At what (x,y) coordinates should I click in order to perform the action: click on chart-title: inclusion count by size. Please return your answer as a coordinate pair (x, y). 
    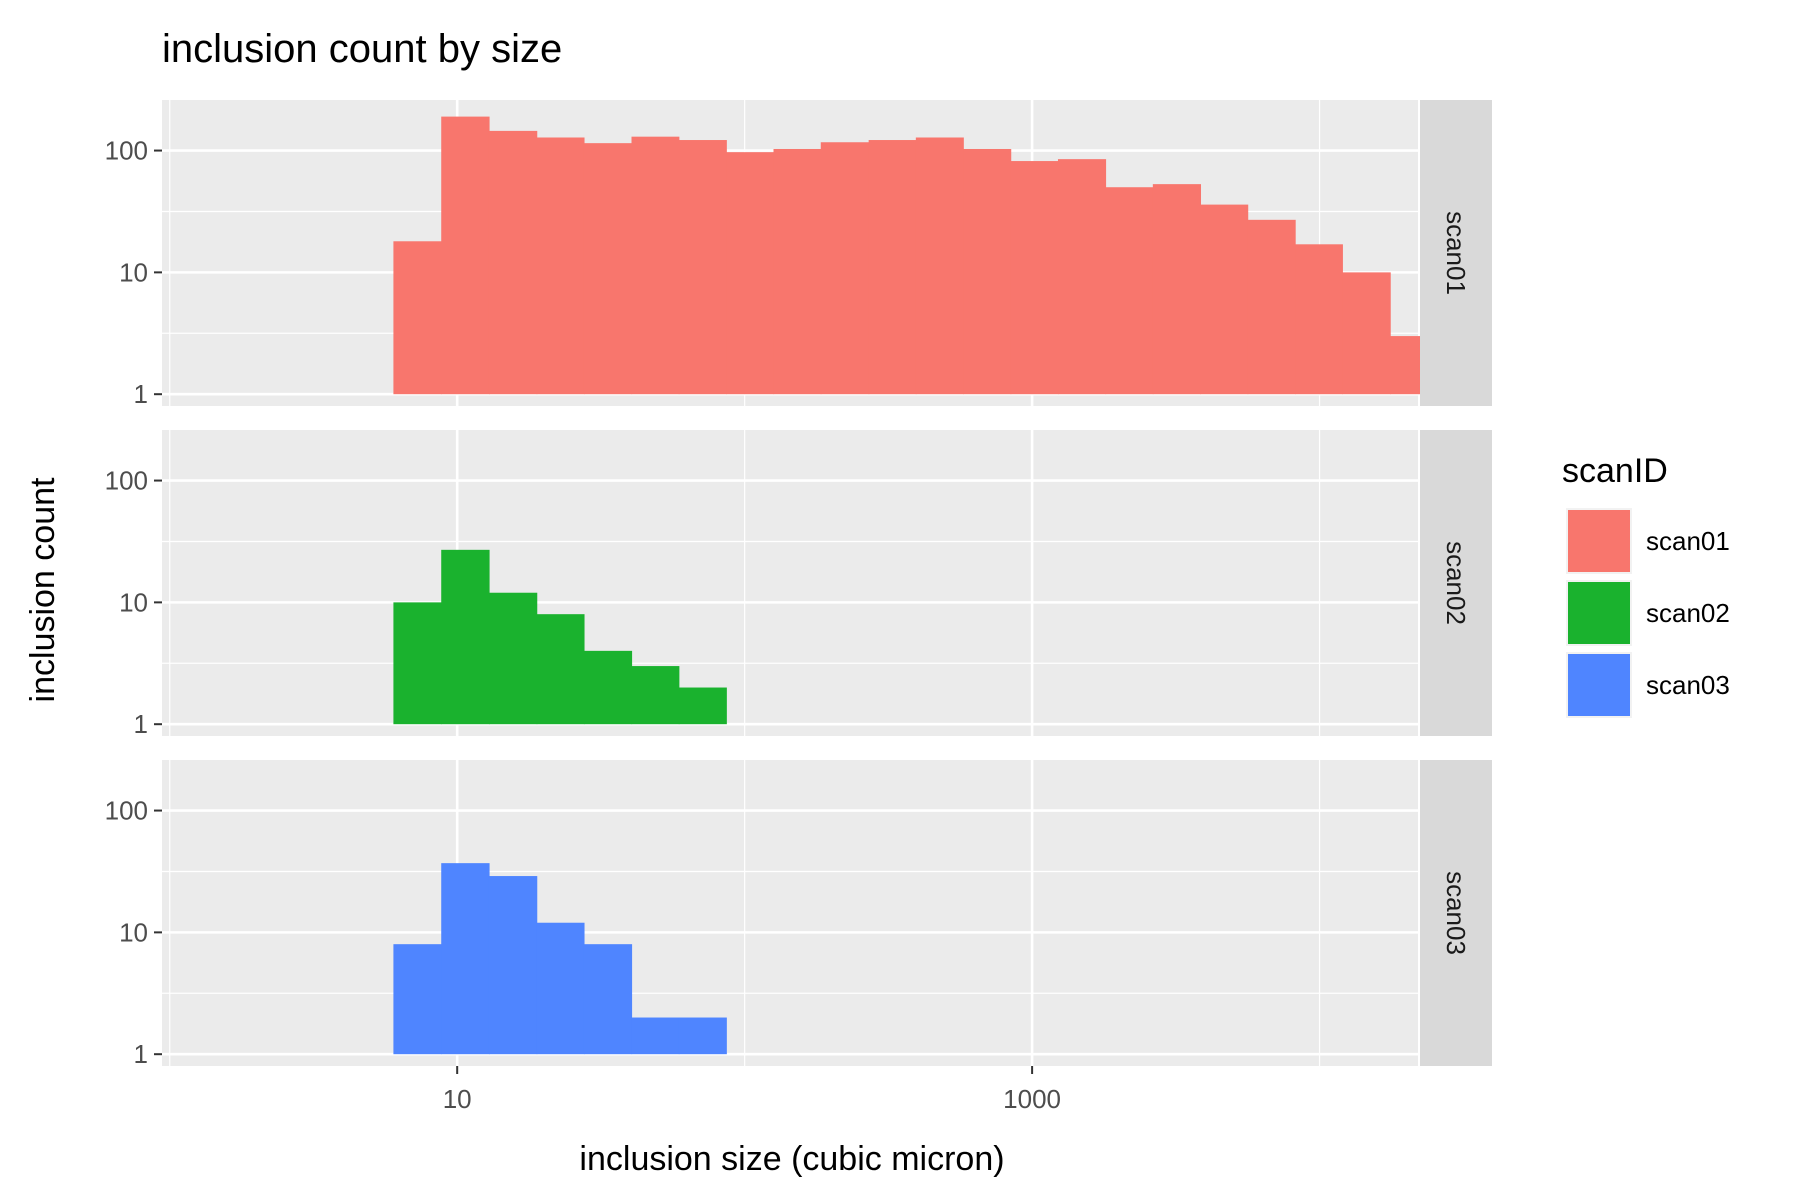
    Looking at the image, I should click on (362, 49).